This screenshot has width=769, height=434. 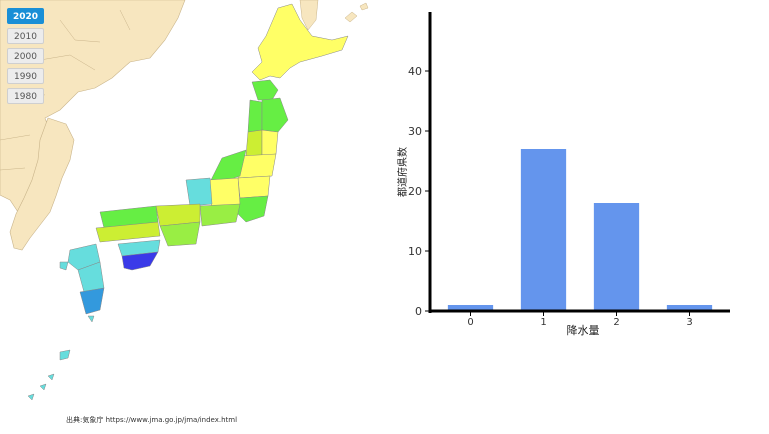 I want to click on year-button-2020: 2020, so click(x=25, y=16).